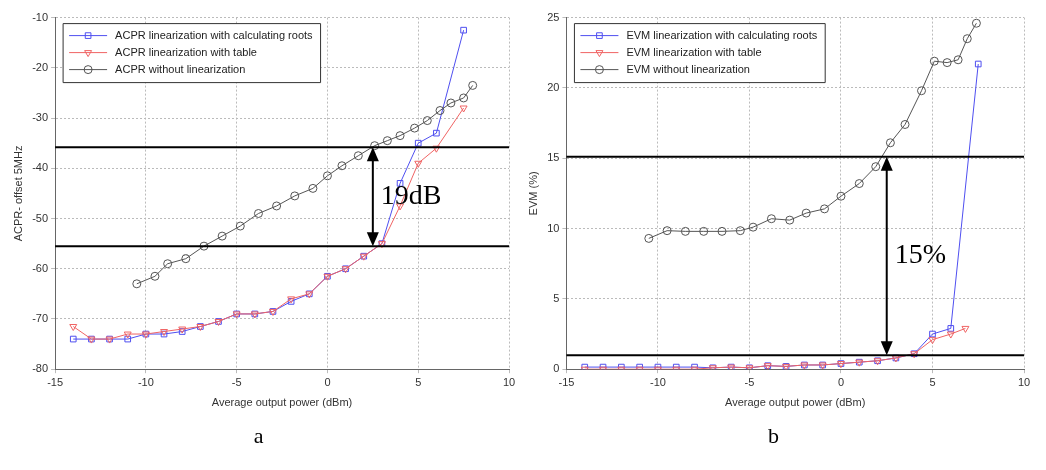 Image resolution: width=1046 pixels, height=470 pixels. Describe the element at coordinates (722, 34) in the screenshot. I see `legend-label: EVM linearization with calculating roots` at that location.